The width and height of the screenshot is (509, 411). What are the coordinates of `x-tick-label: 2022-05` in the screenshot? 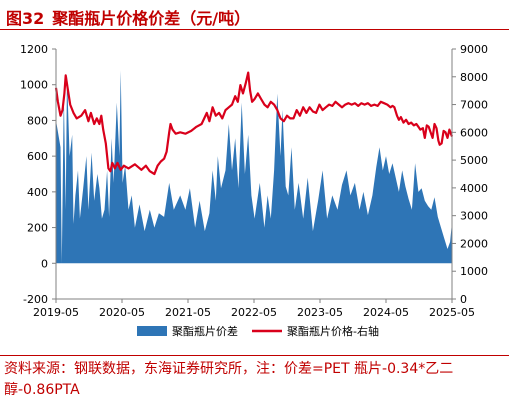 It's located at (254, 312).